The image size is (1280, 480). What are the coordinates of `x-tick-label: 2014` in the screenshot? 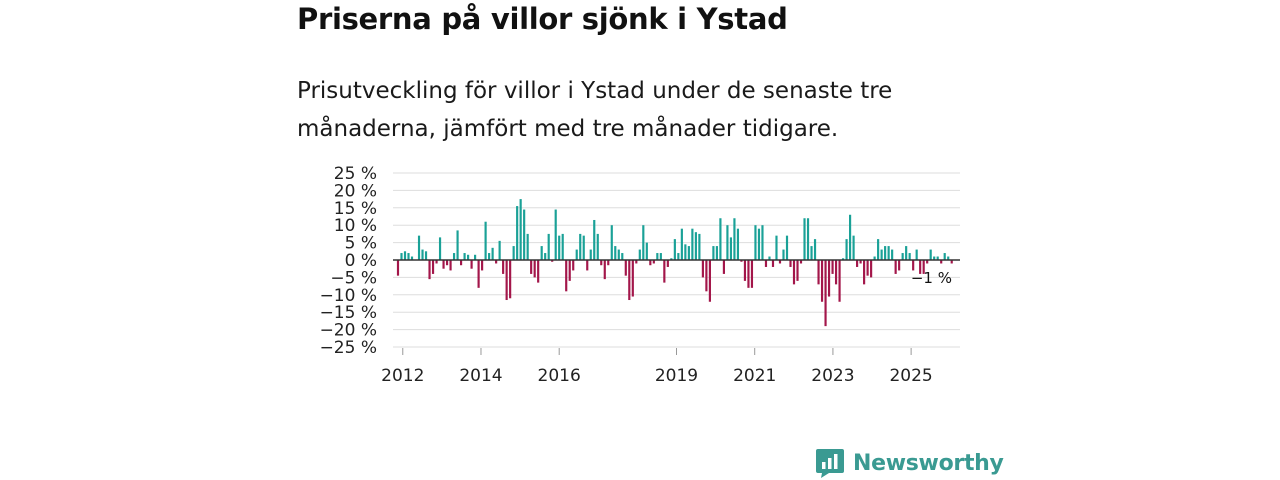 It's located at (480, 376).